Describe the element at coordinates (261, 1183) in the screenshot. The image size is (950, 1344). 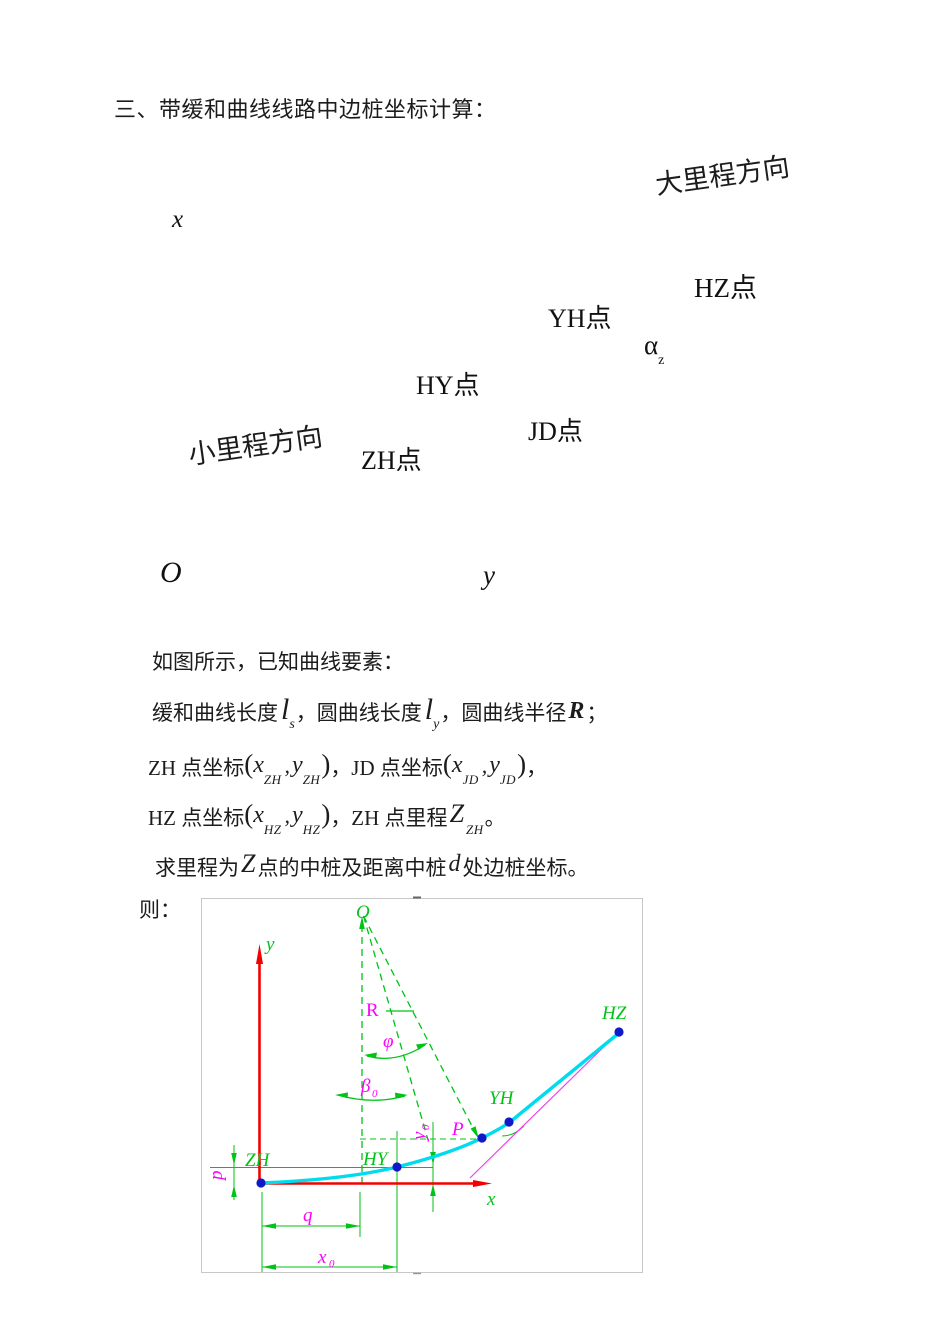
I see `zh-node-dot` at that location.